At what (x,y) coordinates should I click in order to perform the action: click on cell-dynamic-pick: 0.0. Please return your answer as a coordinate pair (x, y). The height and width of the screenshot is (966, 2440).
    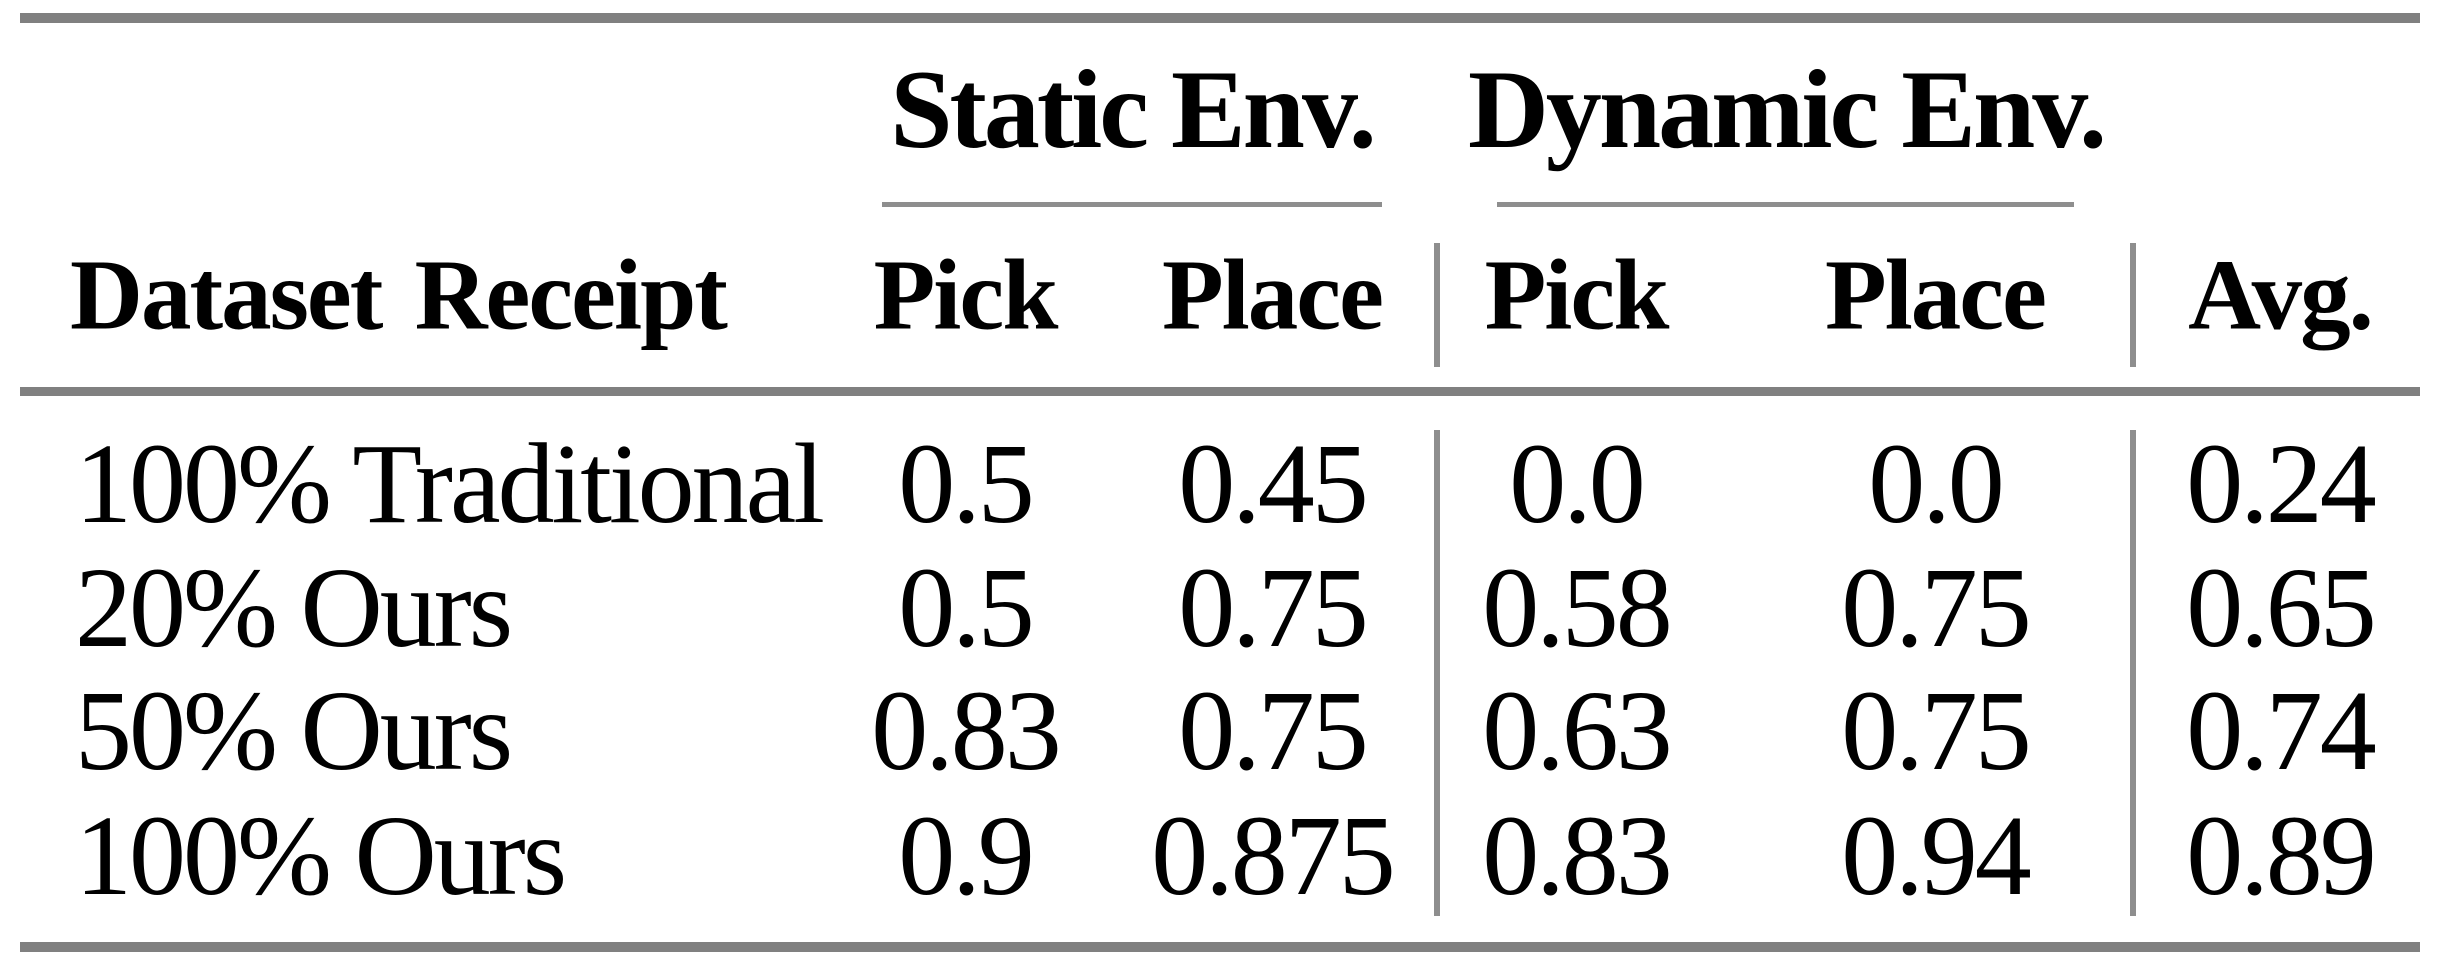
    Looking at the image, I should click on (1577, 483).